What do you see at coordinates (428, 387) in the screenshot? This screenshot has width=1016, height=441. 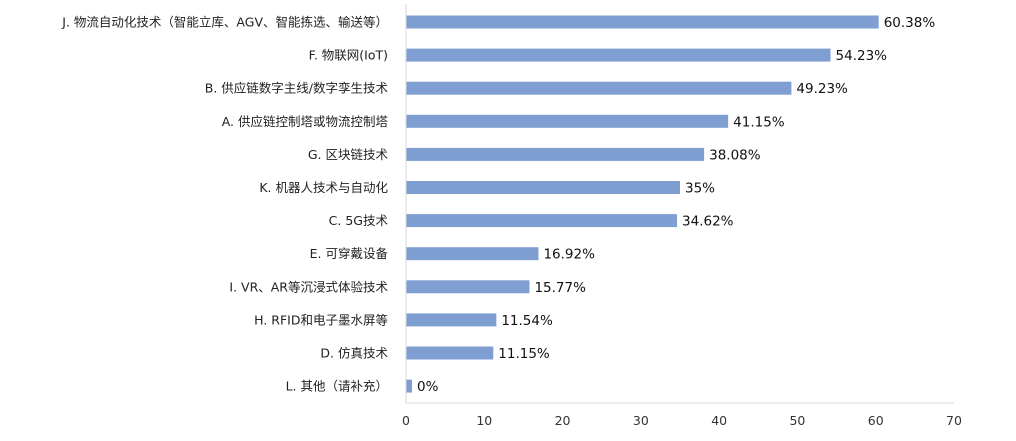 I see `data-label: 0%` at bounding box center [428, 387].